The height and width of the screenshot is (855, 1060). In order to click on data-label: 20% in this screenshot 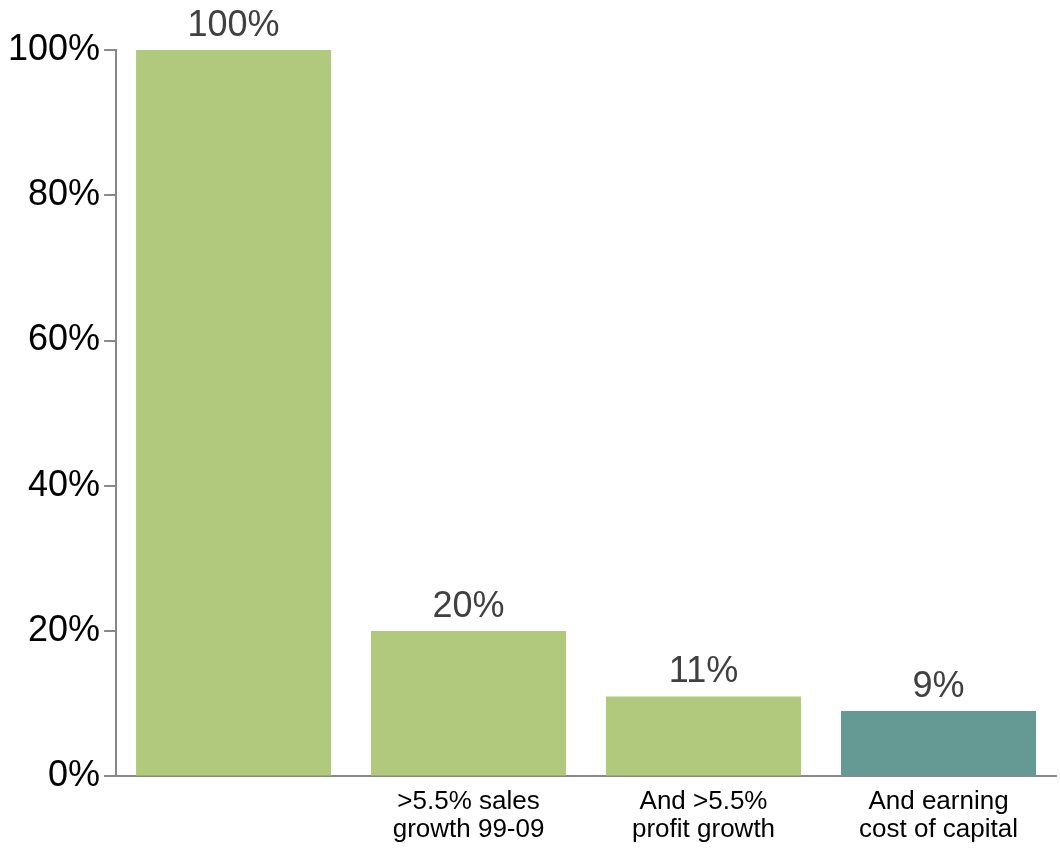, I will do `click(468, 605)`.